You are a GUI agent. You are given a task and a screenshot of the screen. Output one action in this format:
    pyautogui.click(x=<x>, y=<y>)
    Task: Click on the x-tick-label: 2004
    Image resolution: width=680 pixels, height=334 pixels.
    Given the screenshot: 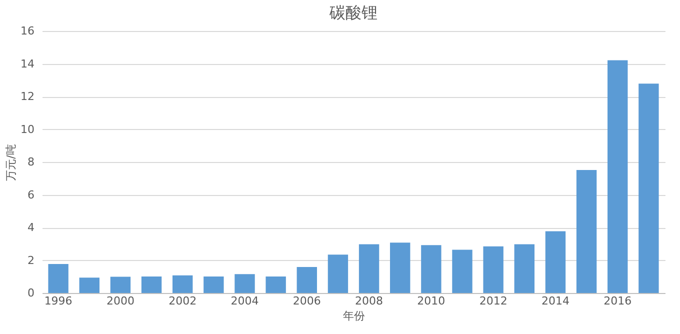 What is the action you would take?
    pyautogui.click(x=244, y=301)
    